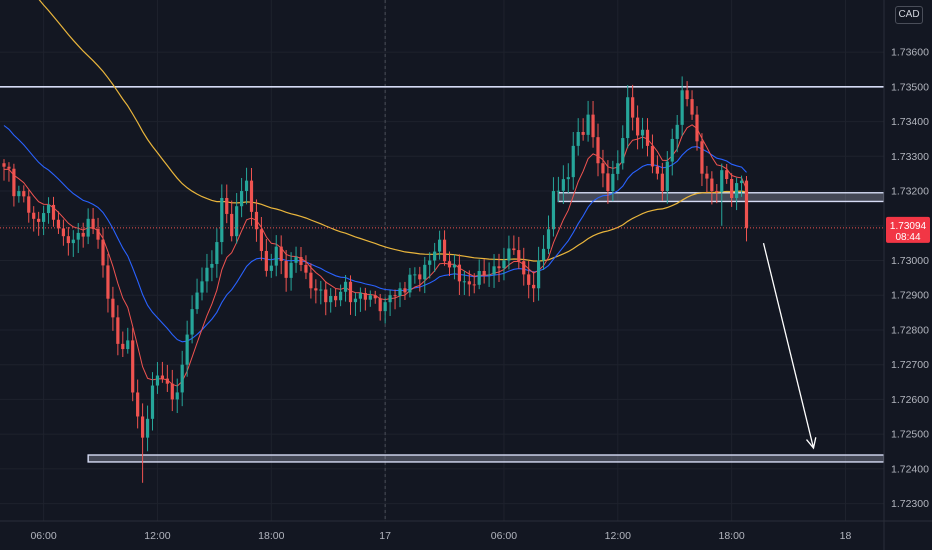 Image resolution: width=932 pixels, height=550 pixels. Describe the element at coordinates (910, 435) in the screenshot. I see `price-tick-label: 1.72500` at that location.